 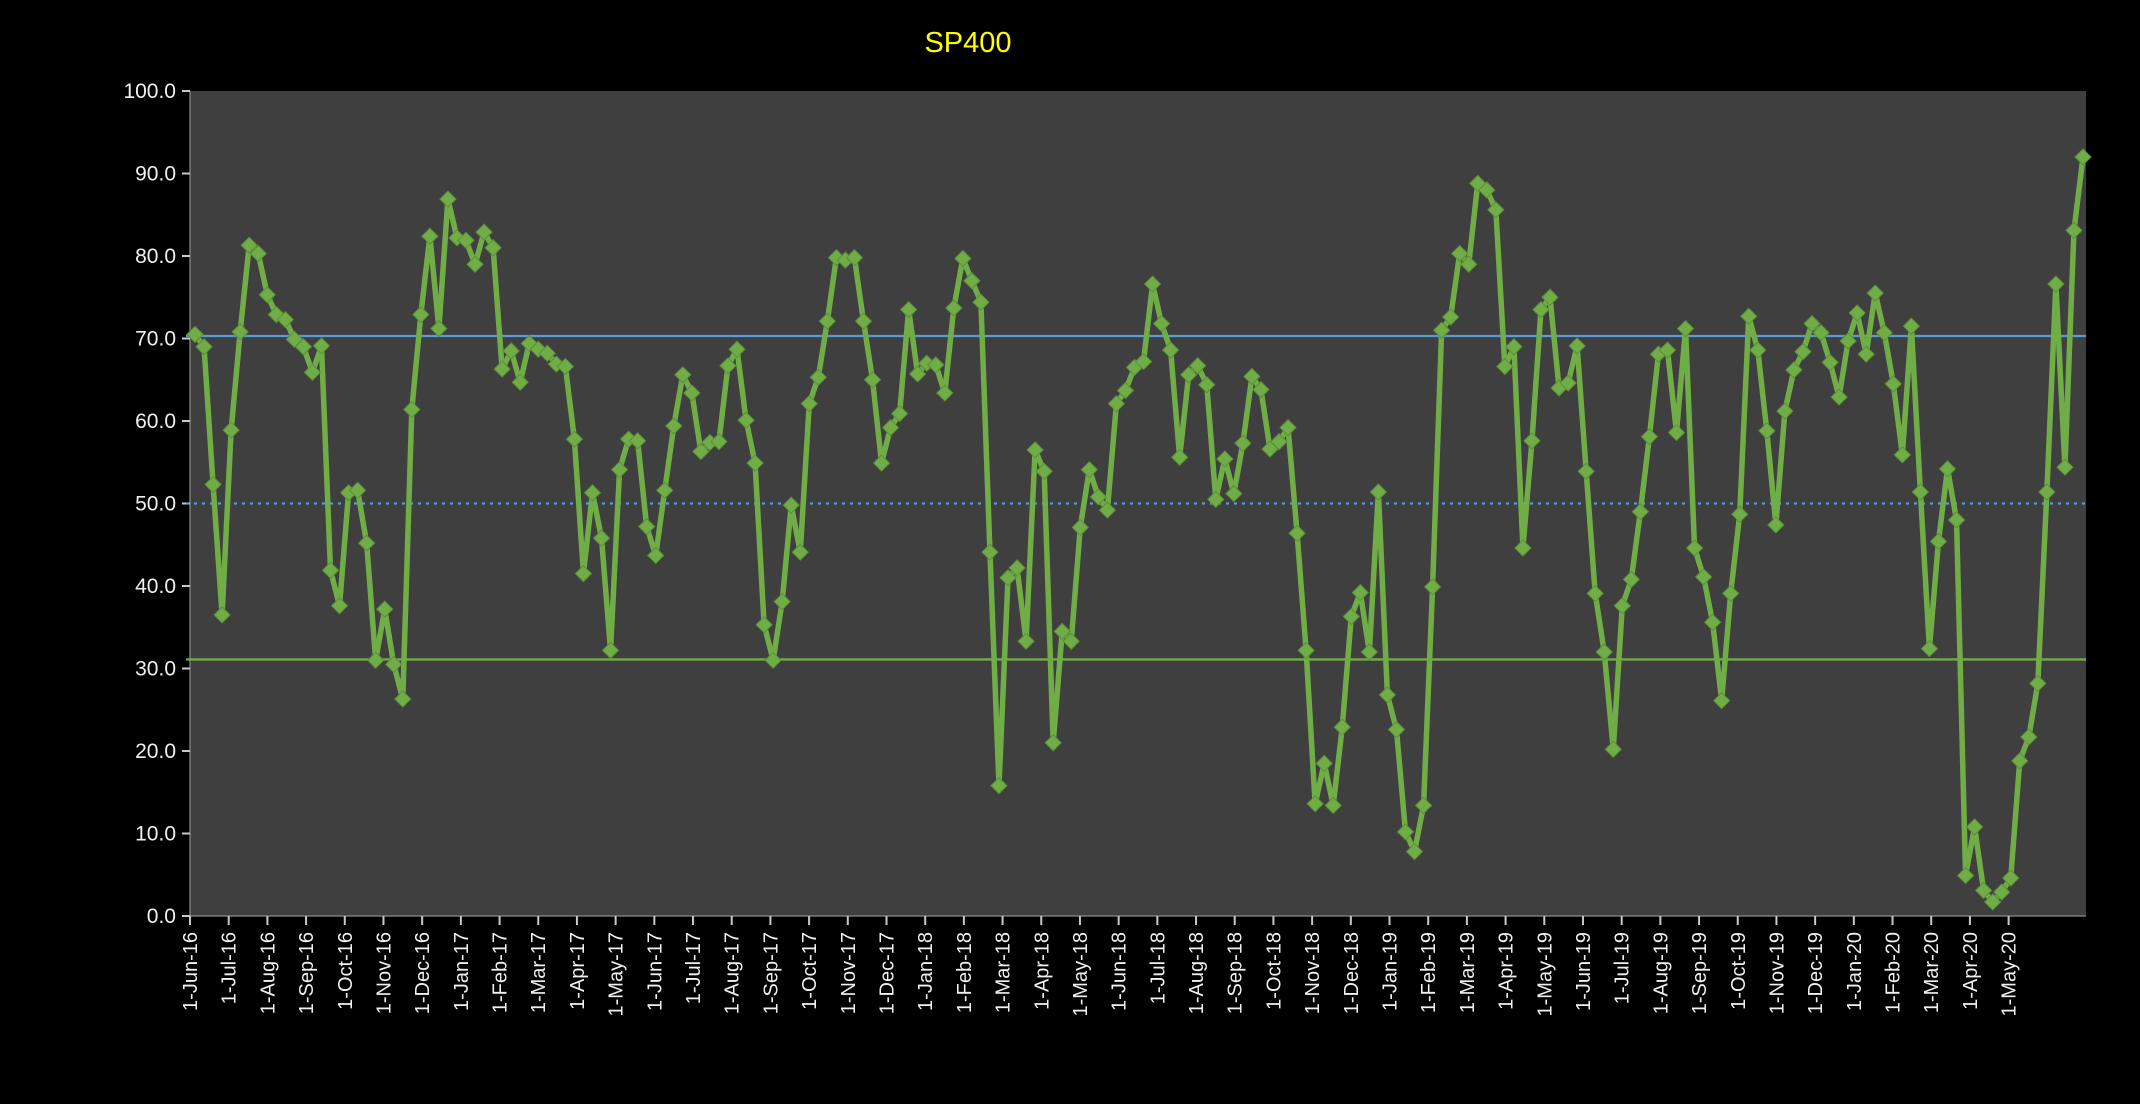 What do you see at coordinates (155, 586) in the screenshot?
I see `y-axis-label: 40.0` at bounding box center [155, 586].